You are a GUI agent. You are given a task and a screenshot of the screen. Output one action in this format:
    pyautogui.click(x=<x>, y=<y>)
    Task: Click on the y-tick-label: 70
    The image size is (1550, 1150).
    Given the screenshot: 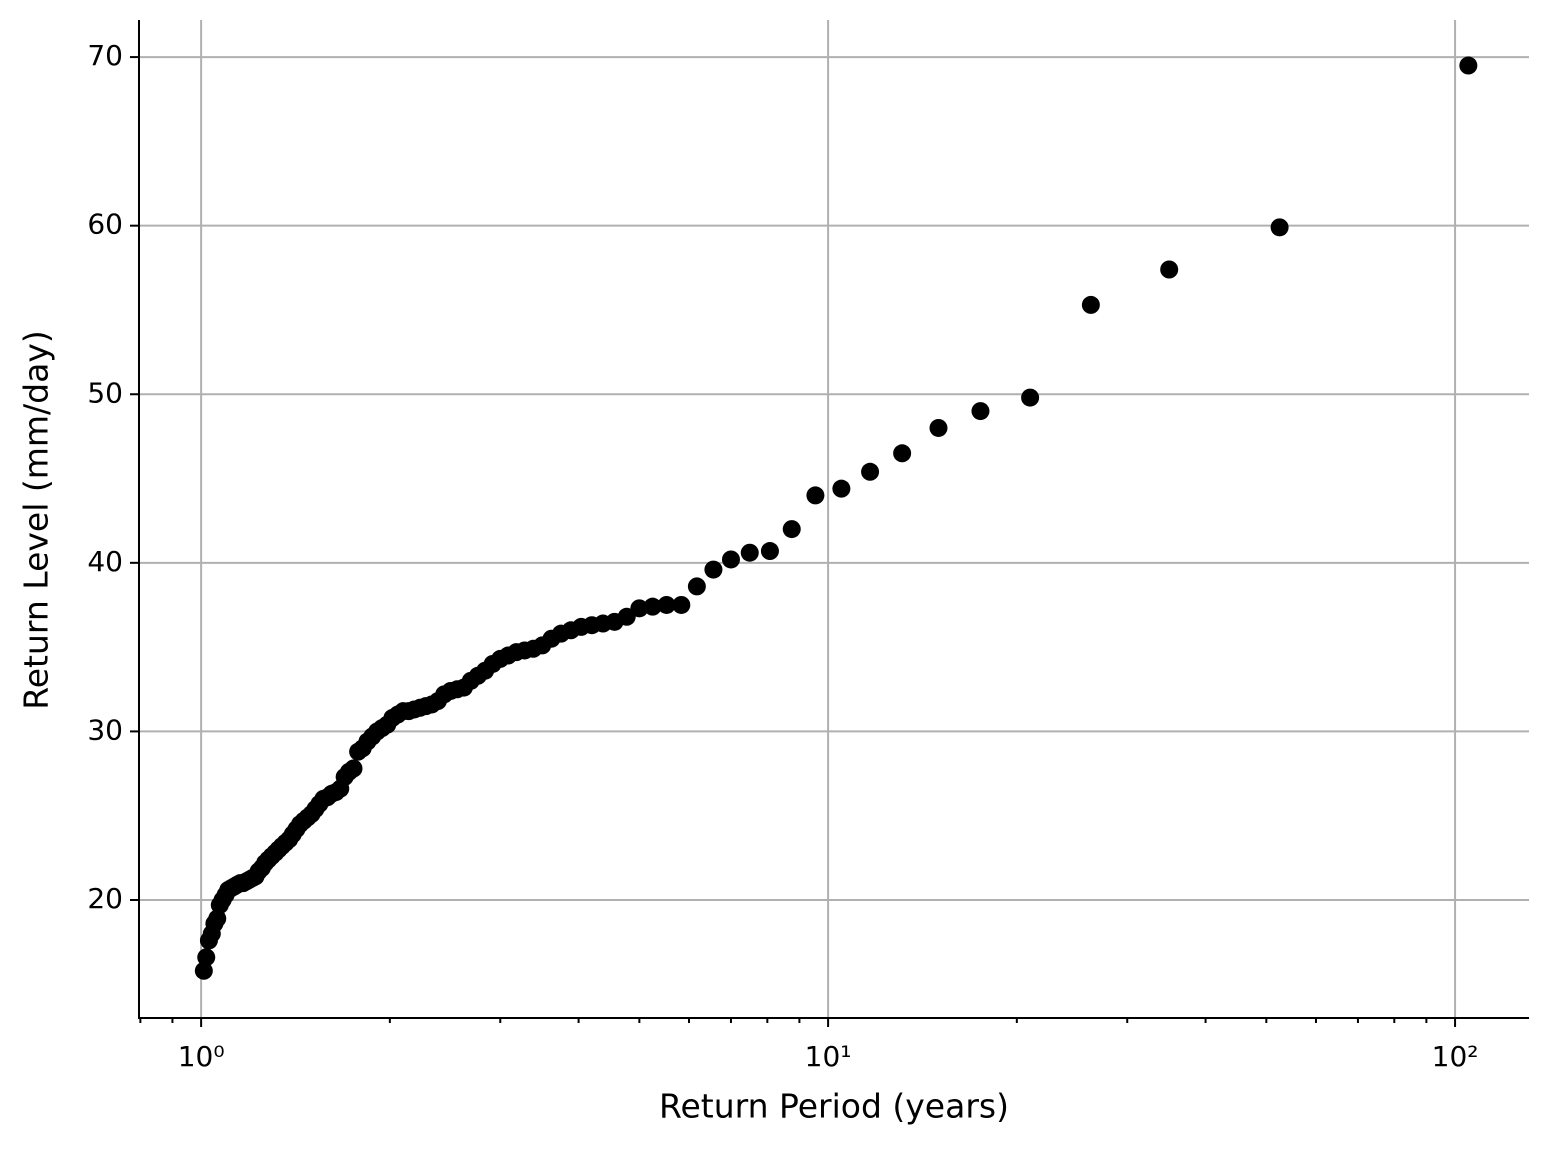 What is the action you would take?
    pyautogui.click(x=105, y=55)
    